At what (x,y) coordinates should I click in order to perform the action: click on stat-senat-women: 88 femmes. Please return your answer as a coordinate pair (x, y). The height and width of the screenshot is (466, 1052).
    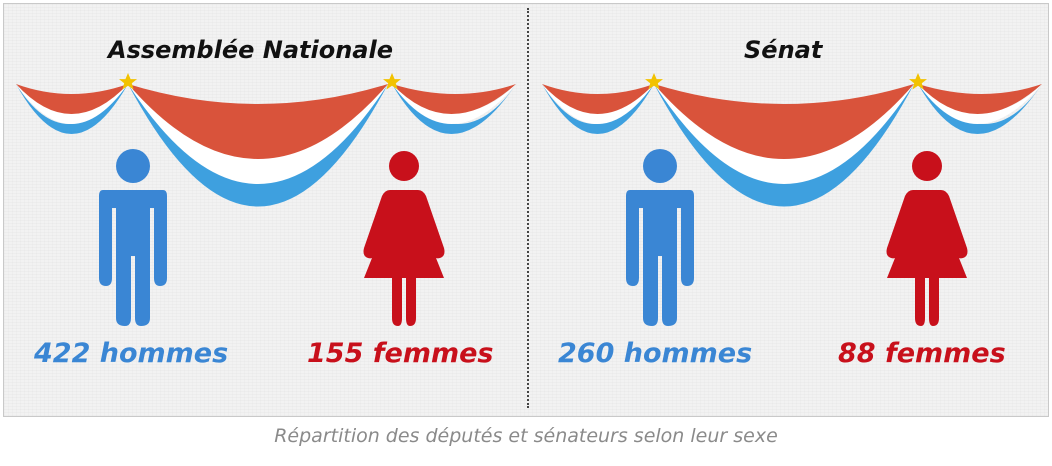
    Looking at the image, I should click on (922, 353).